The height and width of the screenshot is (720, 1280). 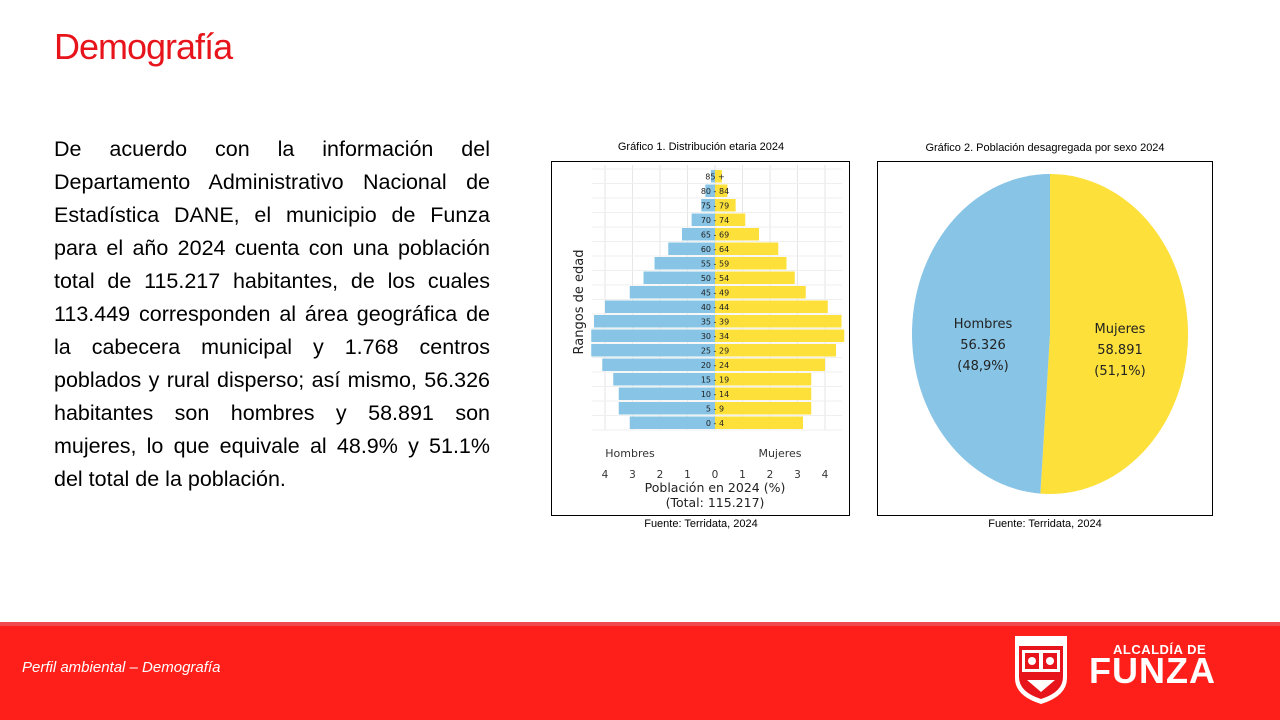 I want to click on legend-mujeres: Mujeres, so click(x=779, y=453).